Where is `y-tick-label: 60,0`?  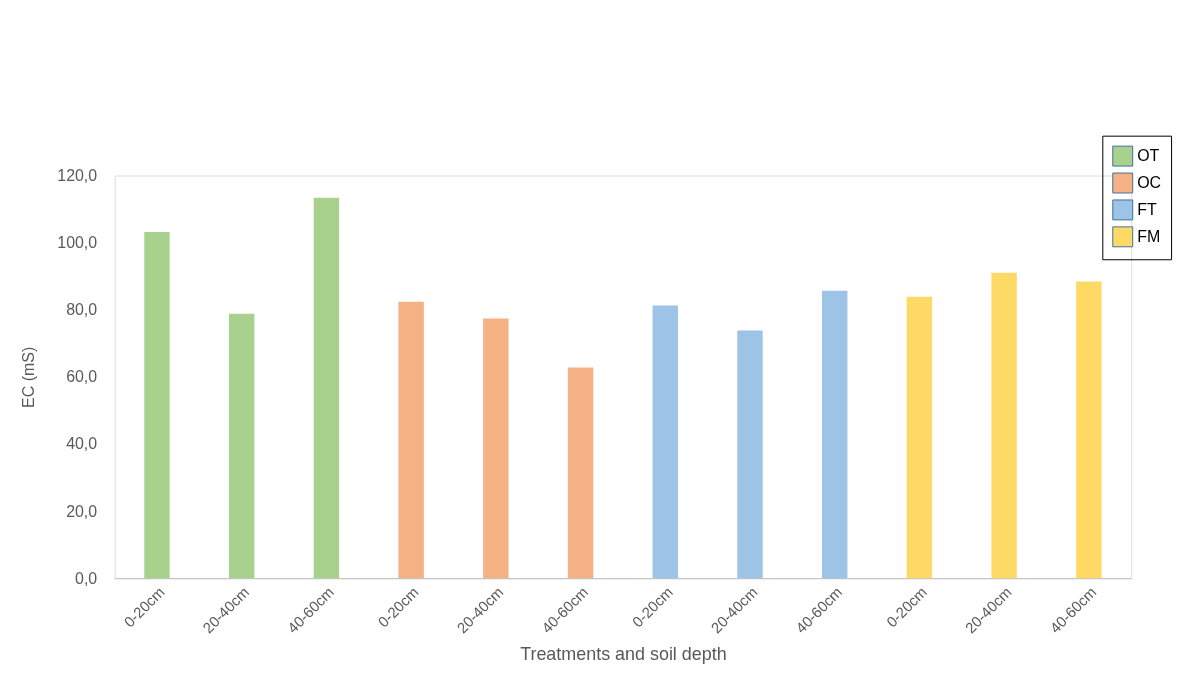
y-tick-label: 60,0 is located at coordinates (82, 377).